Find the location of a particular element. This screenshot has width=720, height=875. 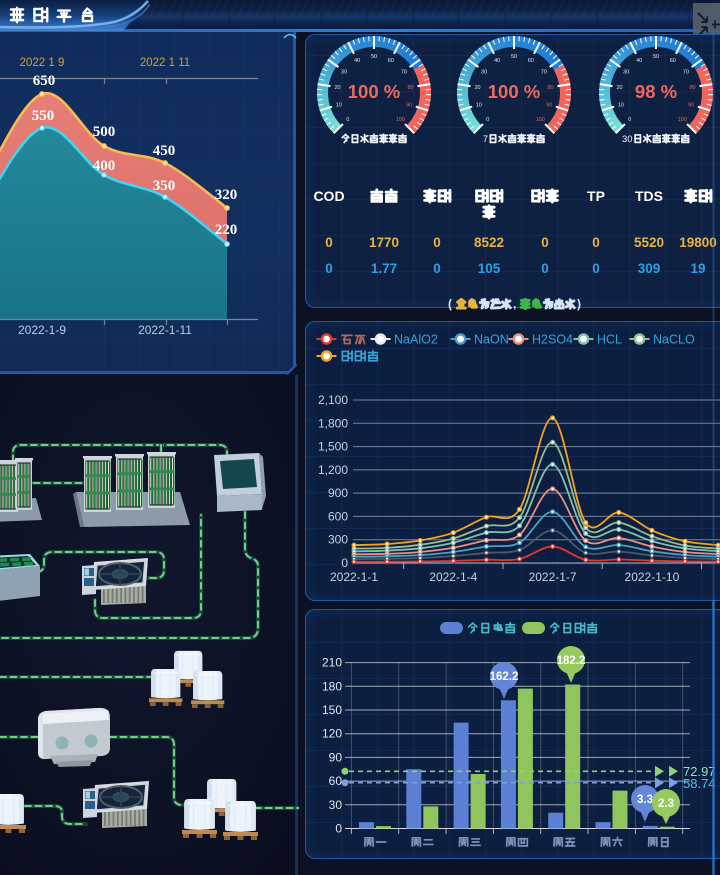

svg-text: 320 is located at coordinates (226, 195).